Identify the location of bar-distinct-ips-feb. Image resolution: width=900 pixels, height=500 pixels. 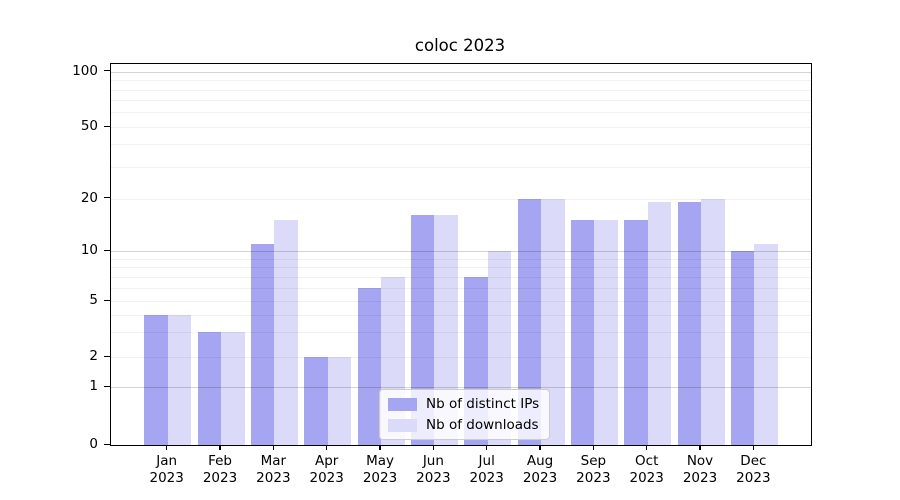
(209, 388).